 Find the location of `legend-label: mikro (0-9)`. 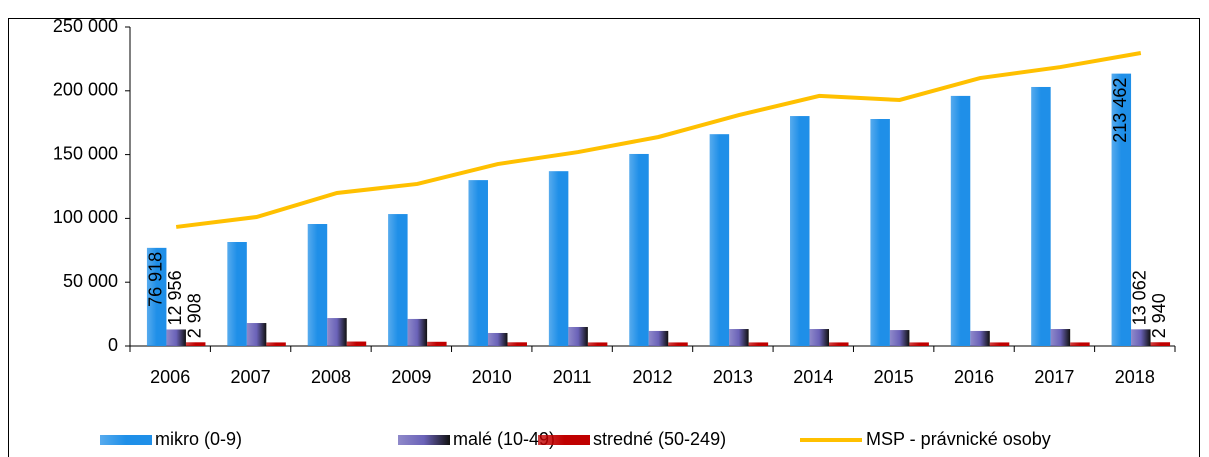

legend-label: mikro (0-9) is located at coordinates (198, 439).